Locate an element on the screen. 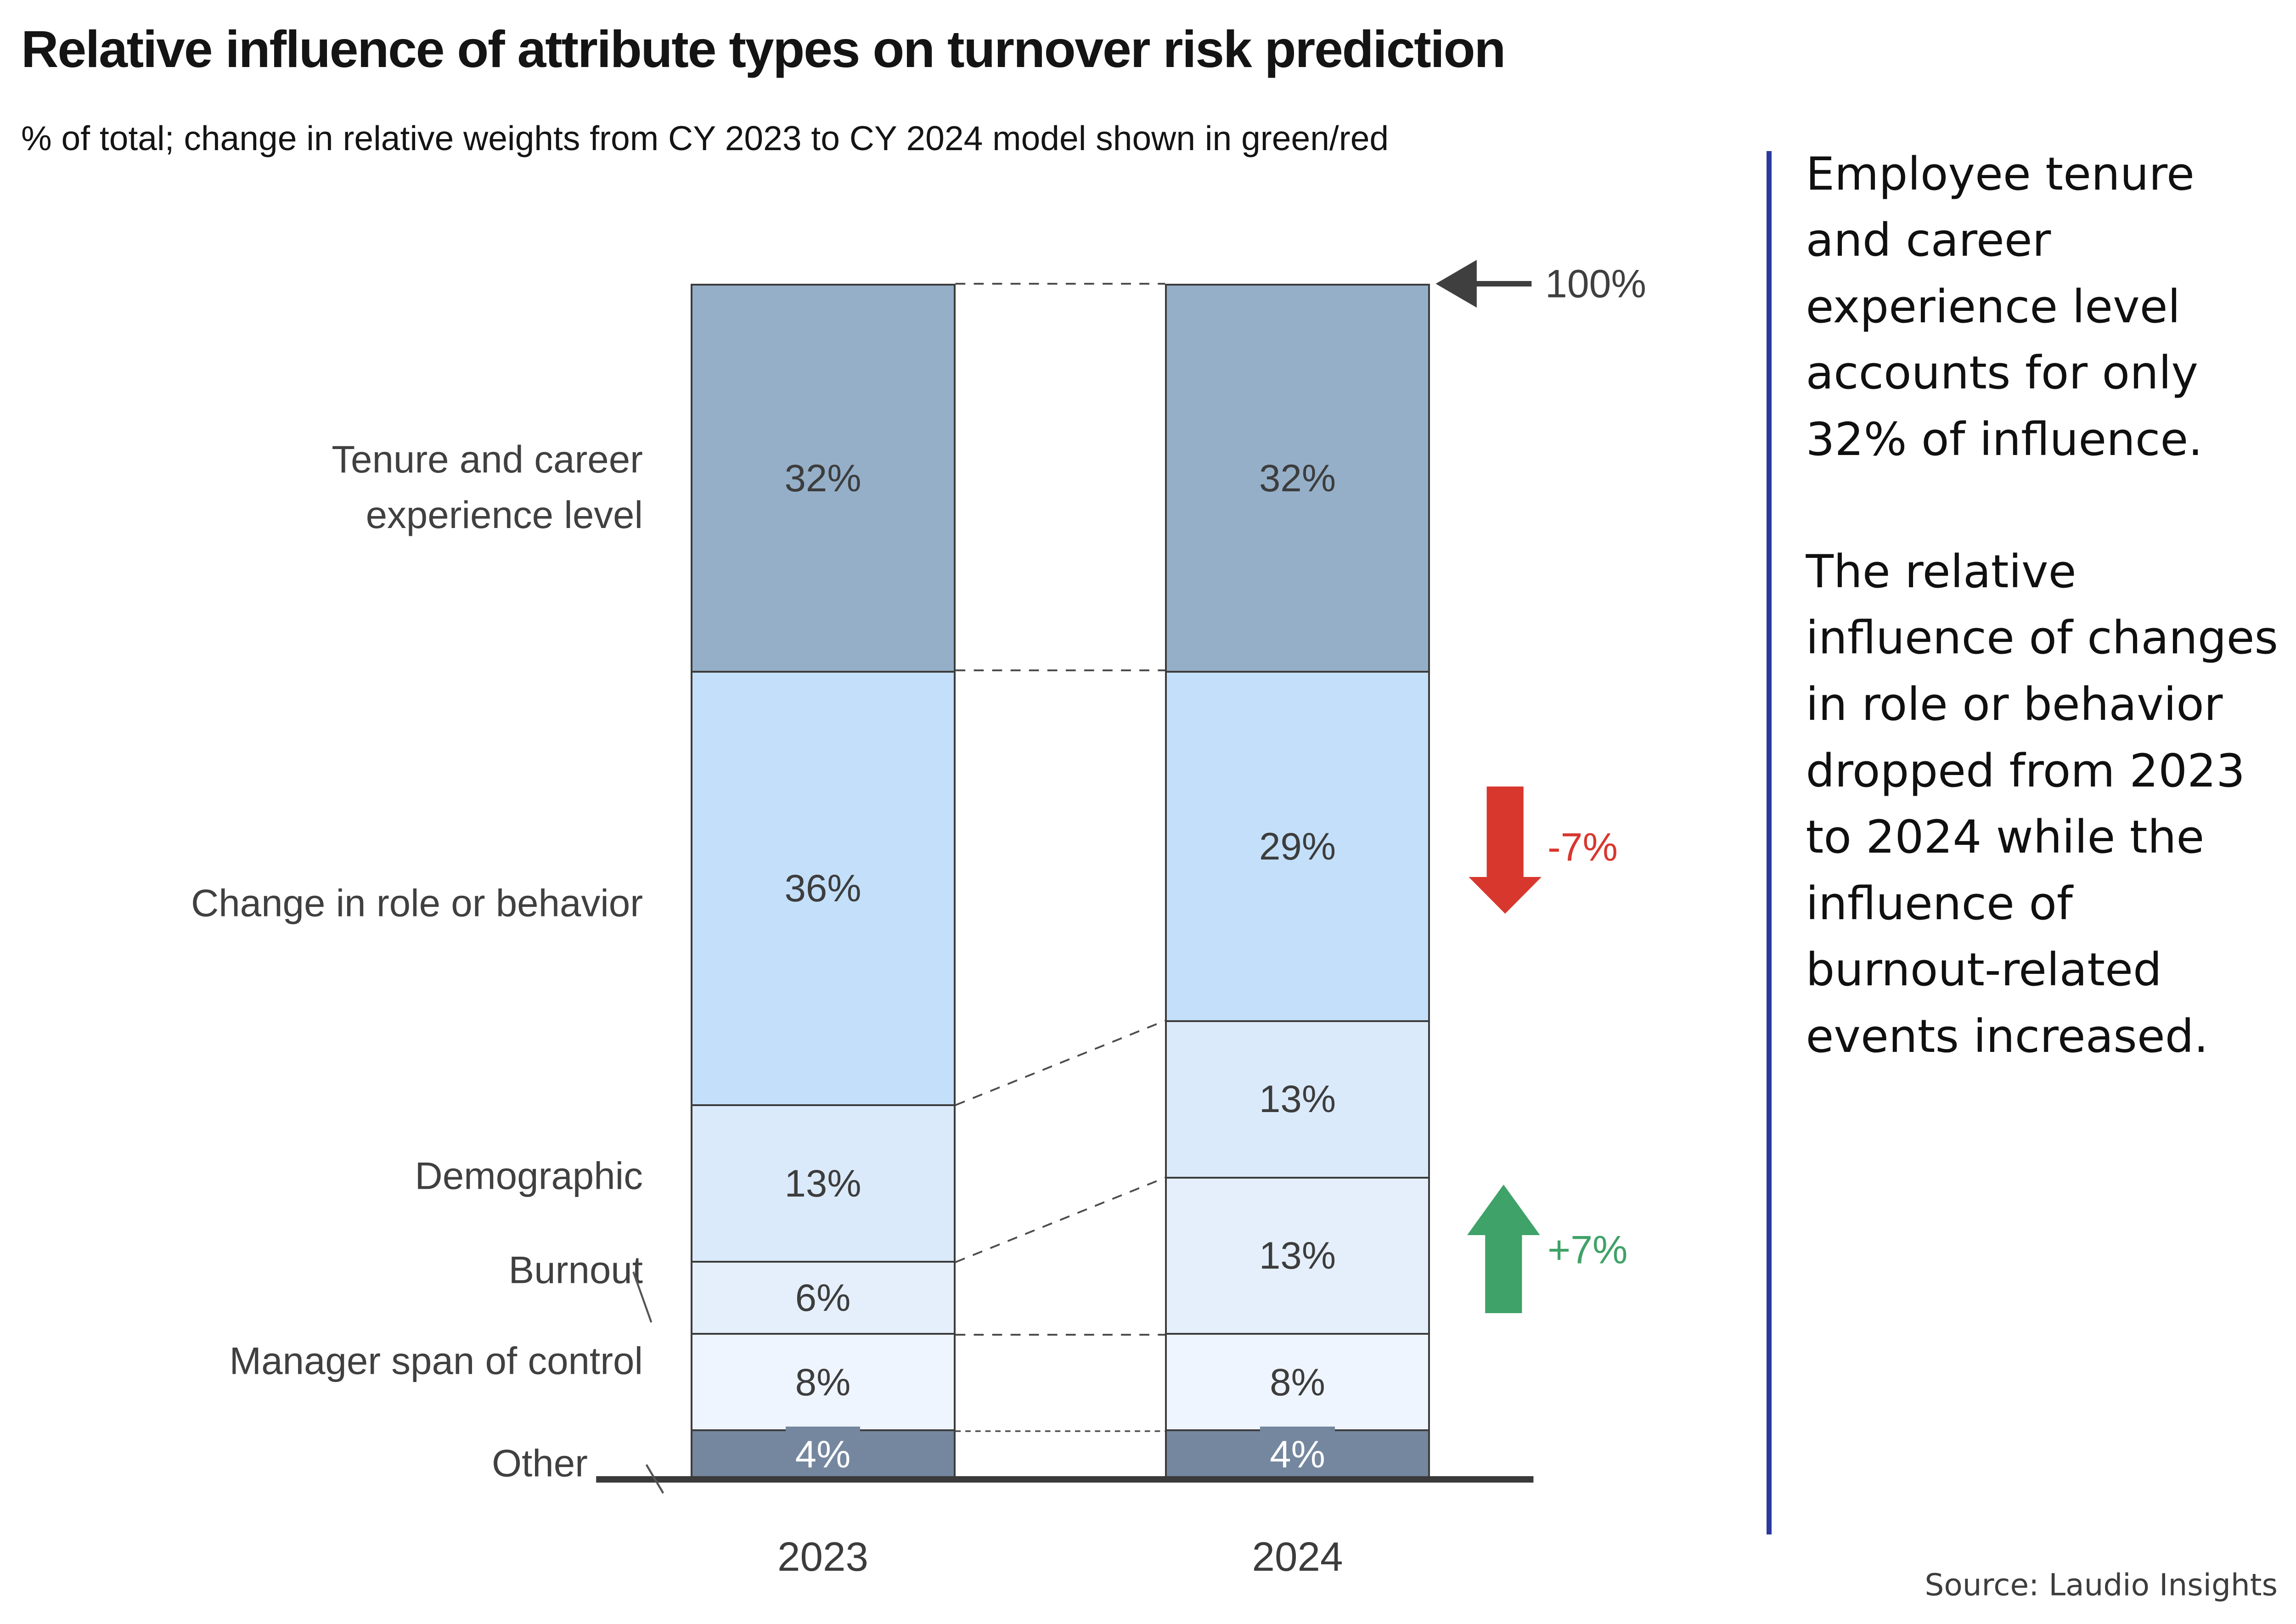 The height and width of the screenshot is (1624, 2296). connector-line-role-change-bottom is located at coordinates (1060, 1063).